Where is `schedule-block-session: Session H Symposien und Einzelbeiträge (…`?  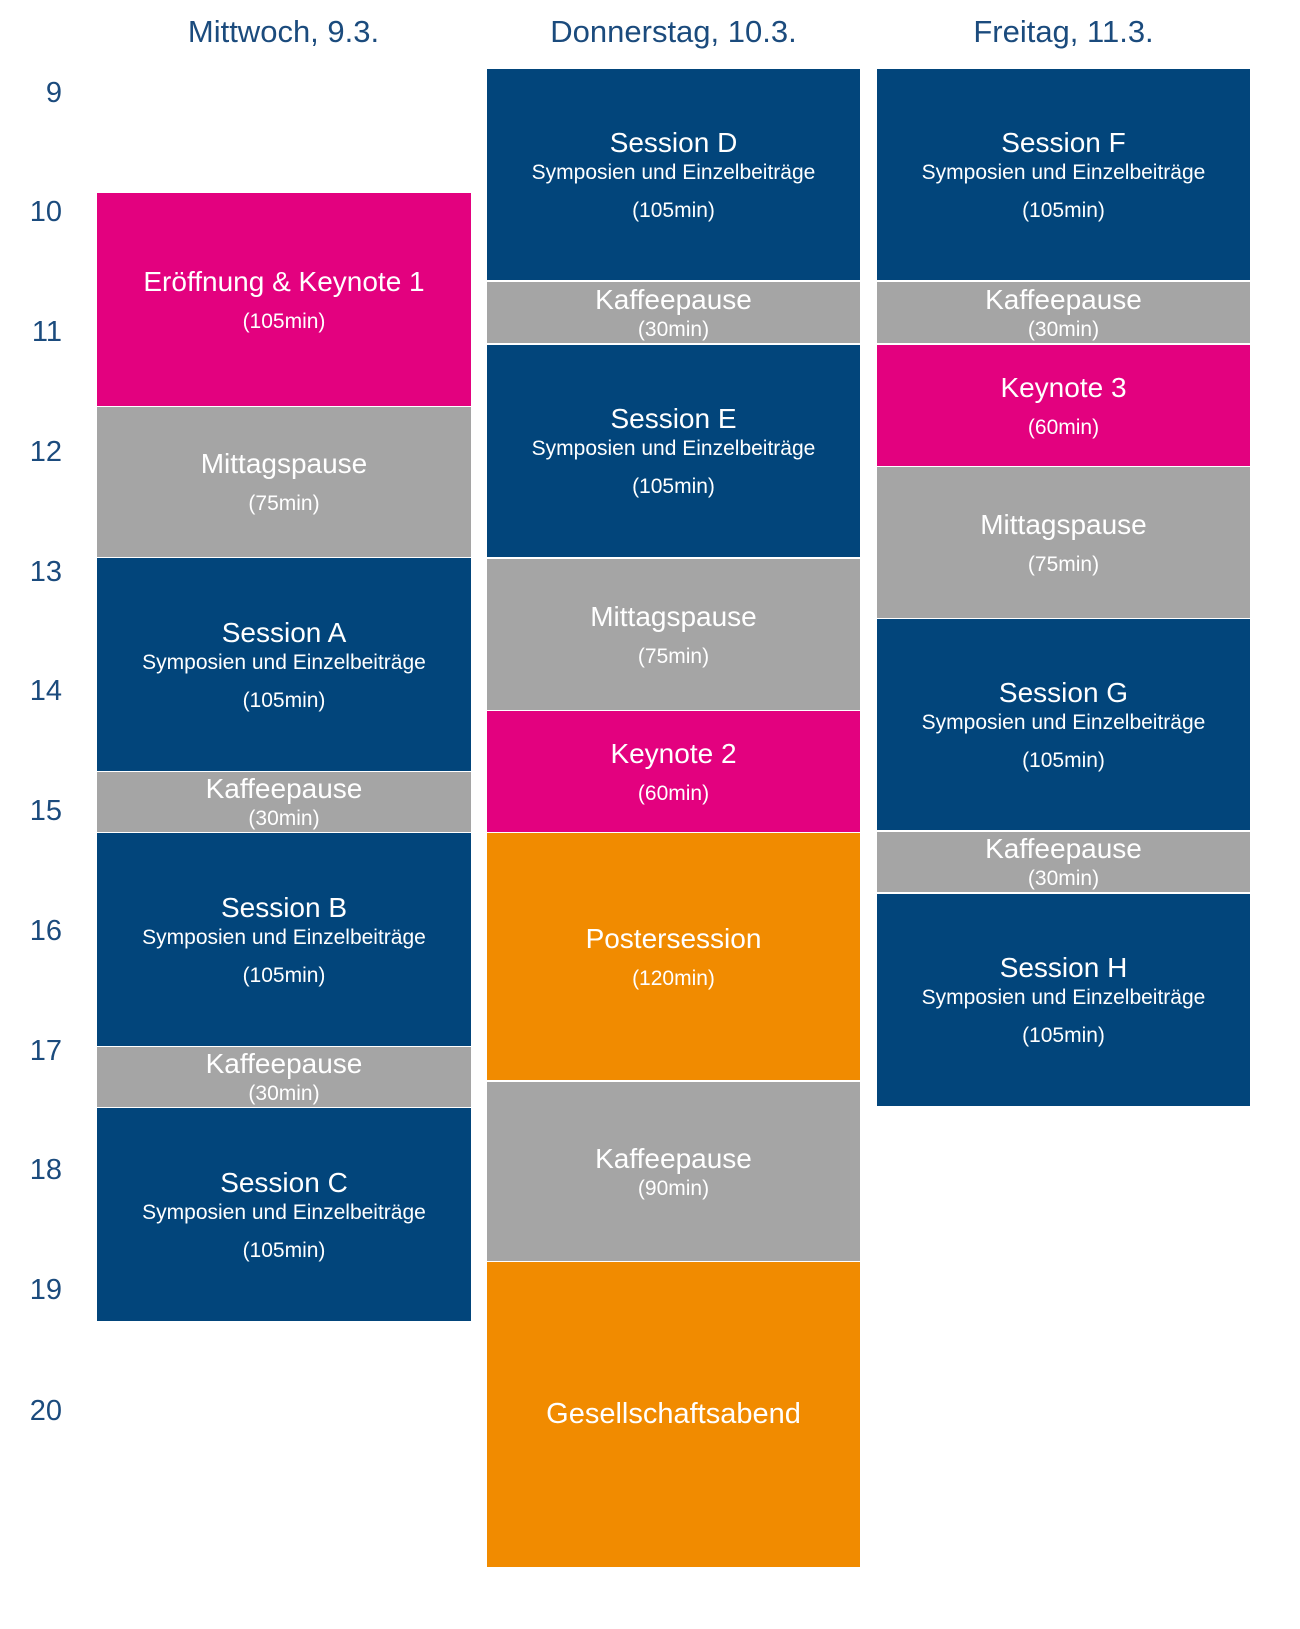
schedule-block-session: Session H Symposien und Einzelbeiträge (… is located at coordinates (1063, 1000).